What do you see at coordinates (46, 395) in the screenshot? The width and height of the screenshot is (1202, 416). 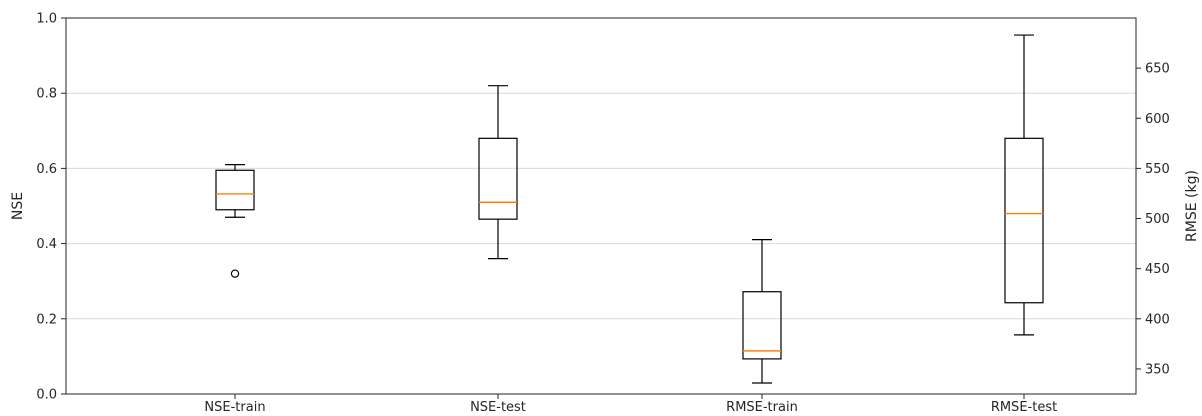 I see `left-tick-label: 0.0` at bounding box center [46, 395].